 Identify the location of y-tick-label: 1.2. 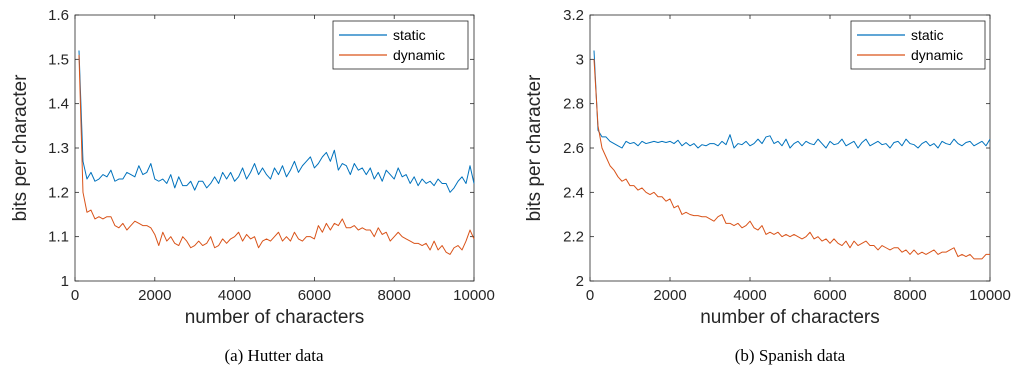
(58, 192).